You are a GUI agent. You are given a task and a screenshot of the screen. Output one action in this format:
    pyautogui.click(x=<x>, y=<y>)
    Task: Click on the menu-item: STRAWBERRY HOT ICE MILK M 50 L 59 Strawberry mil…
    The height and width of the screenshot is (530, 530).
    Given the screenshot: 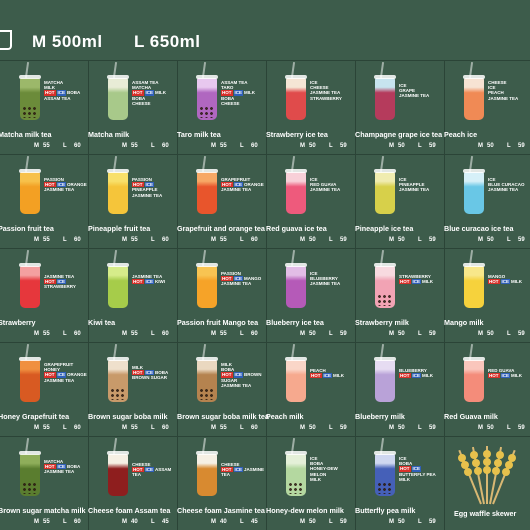 What is the action you would take?
    pyautogui.click(x=399, y=295)
    